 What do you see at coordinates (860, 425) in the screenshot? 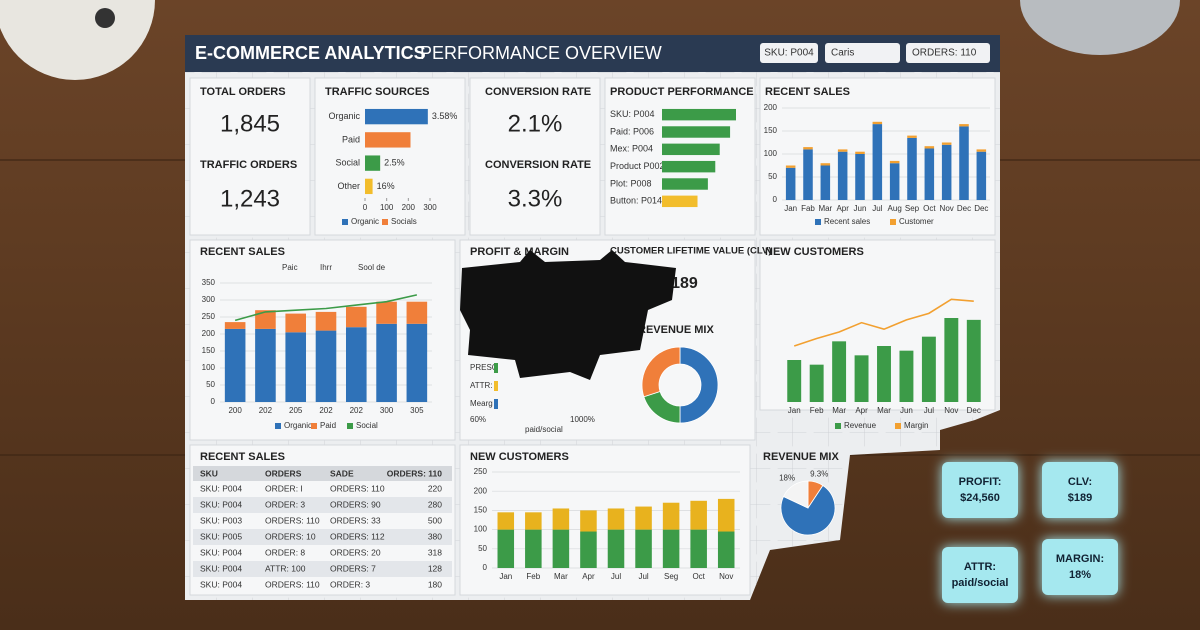
I see `legend-label: Revenue` at bounding box center [860, 425].